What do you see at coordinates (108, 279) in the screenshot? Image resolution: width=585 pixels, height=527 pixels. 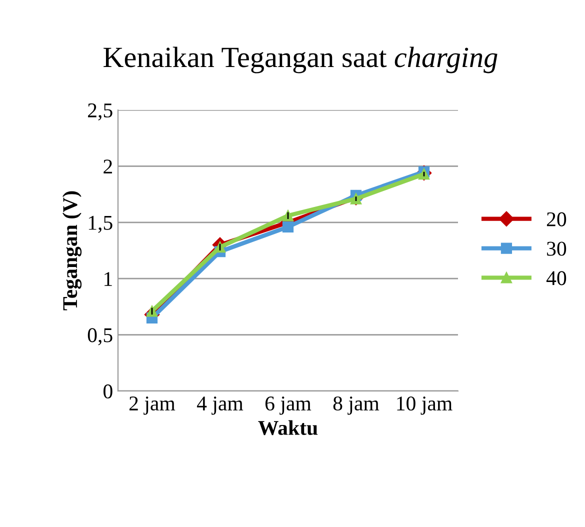 I see `y-tick-label: 1` at bounding box center [108, 279].